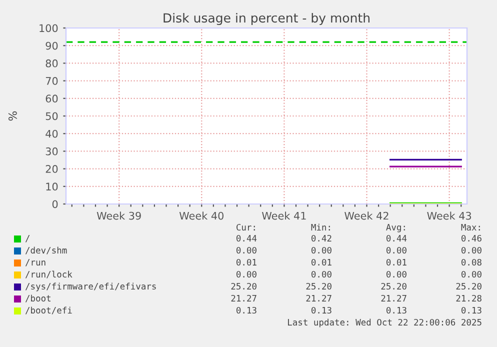 The width and height of the screenshot is (497, 347). Describe the element at coordinates (366, 216) in the screenshot. I see `x-tick-label: Week 42` at that location.